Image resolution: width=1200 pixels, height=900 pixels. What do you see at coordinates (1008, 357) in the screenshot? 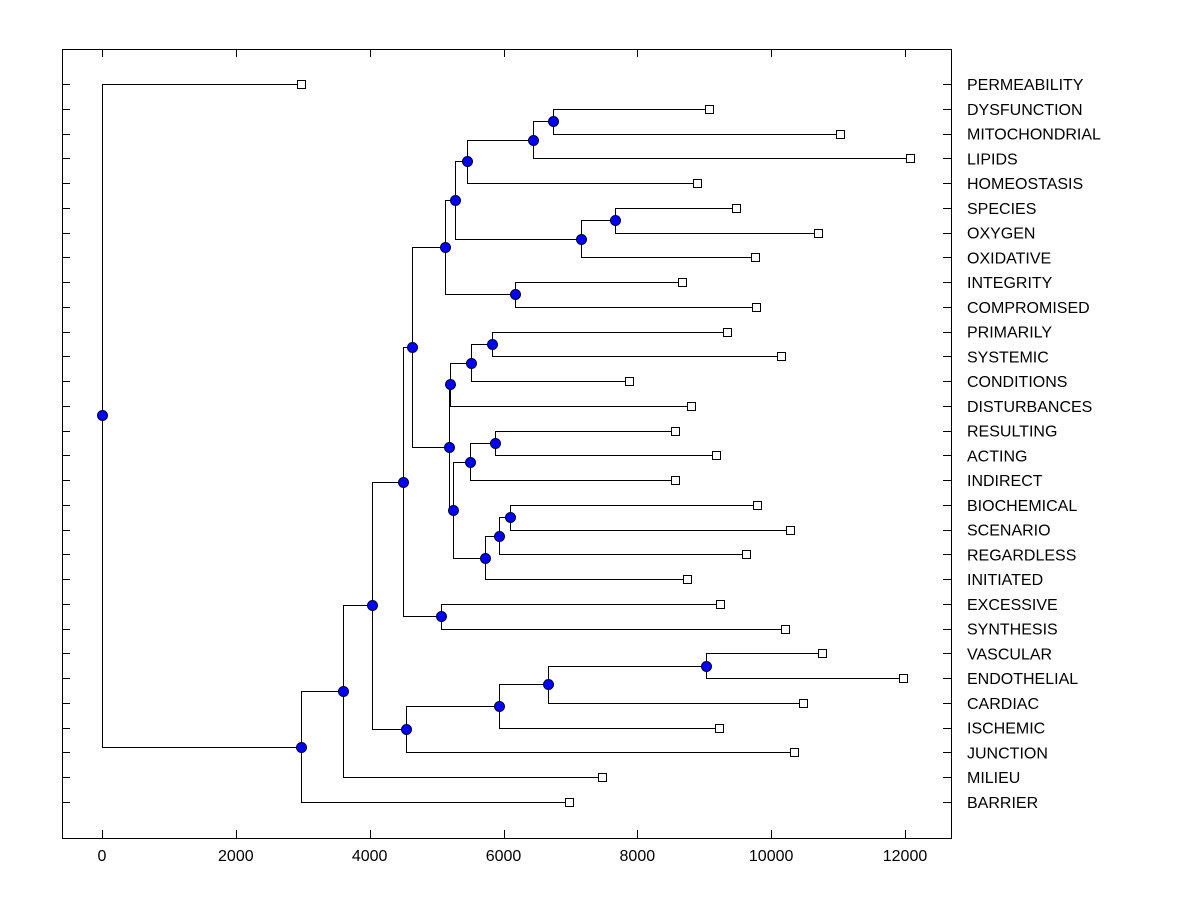
I see `leaf-label: SYSTEMIC` at bounding box center [1008, 357].